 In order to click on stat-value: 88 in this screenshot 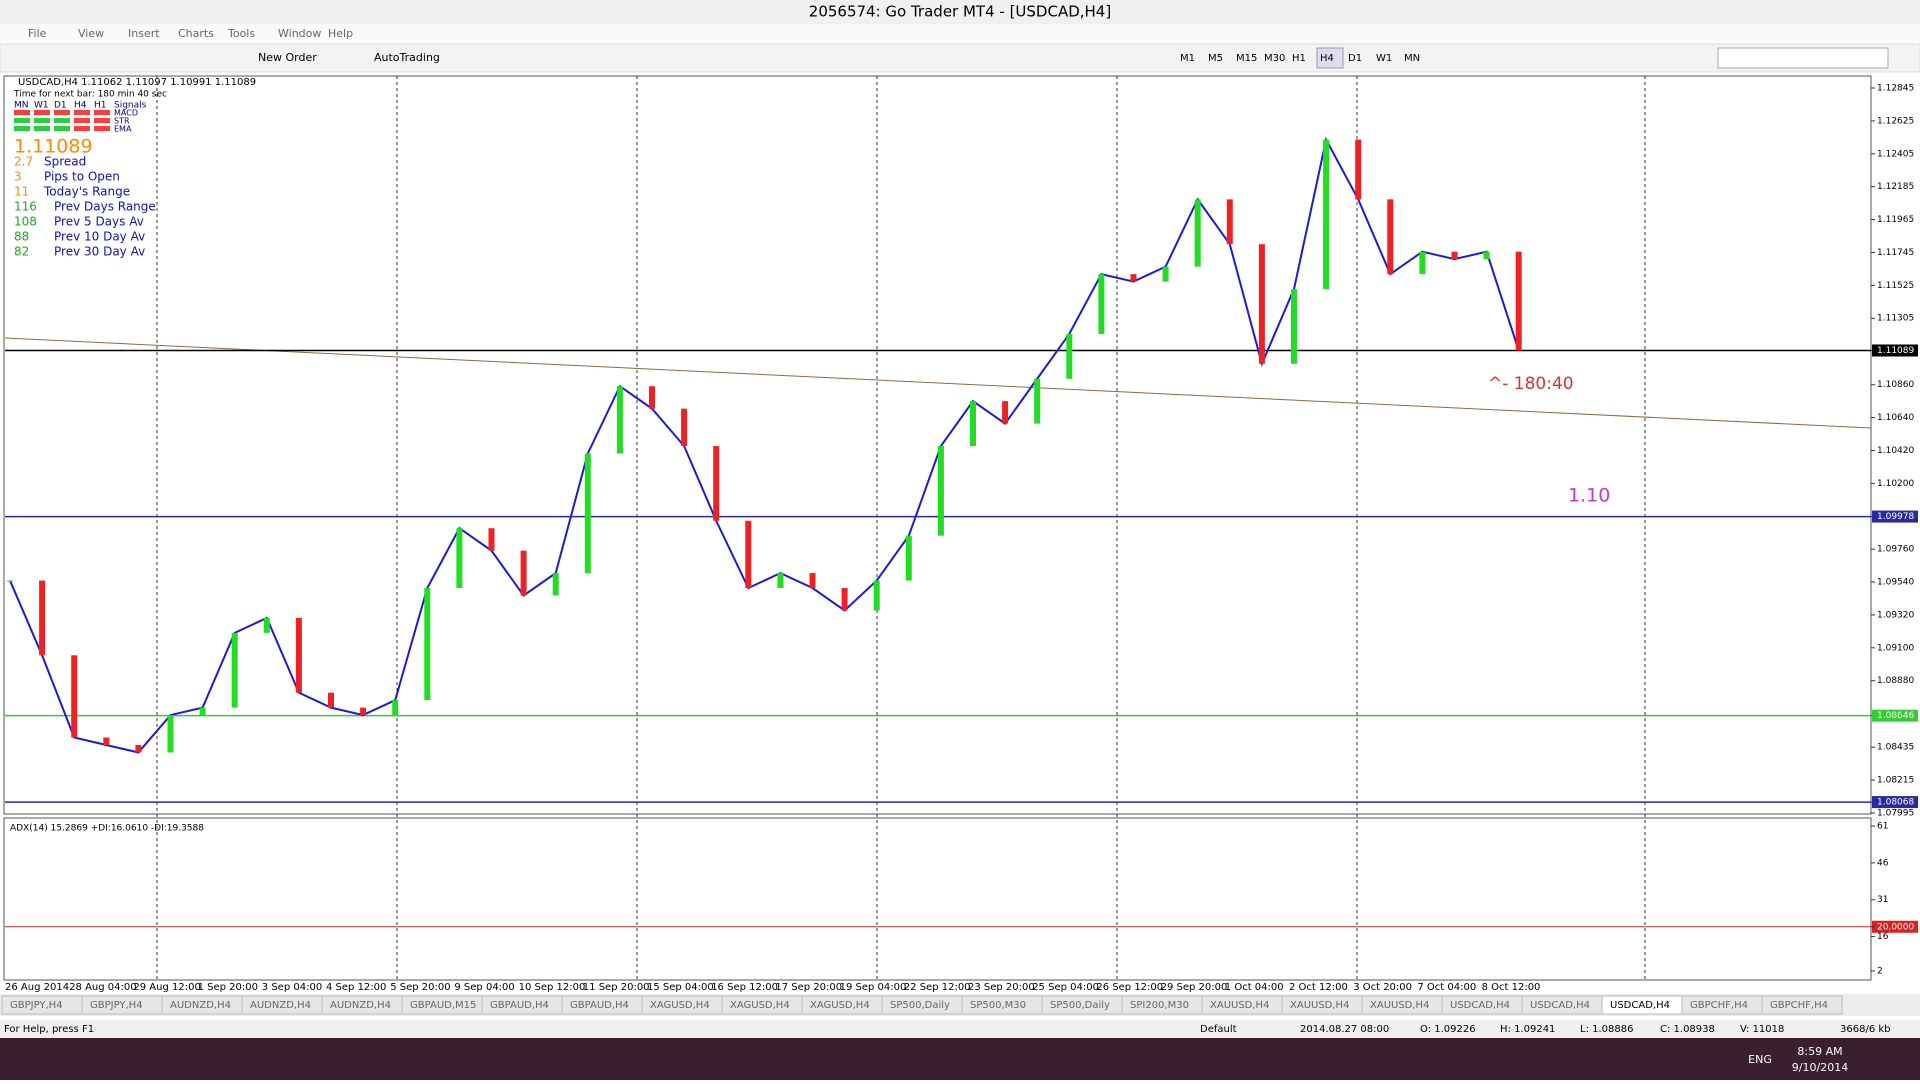, I will do `click(21, 237)`.